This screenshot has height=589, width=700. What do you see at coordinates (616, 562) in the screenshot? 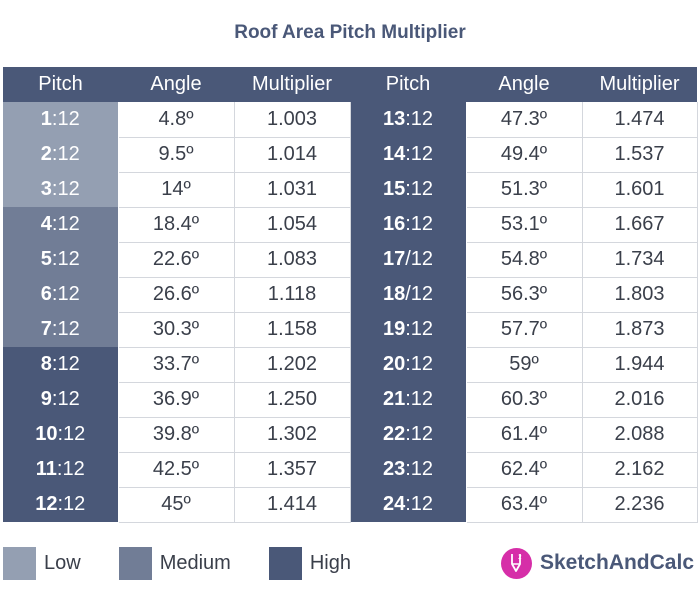
I see `brand-name: SketchAndCalc` at bounding box center [616, 562].